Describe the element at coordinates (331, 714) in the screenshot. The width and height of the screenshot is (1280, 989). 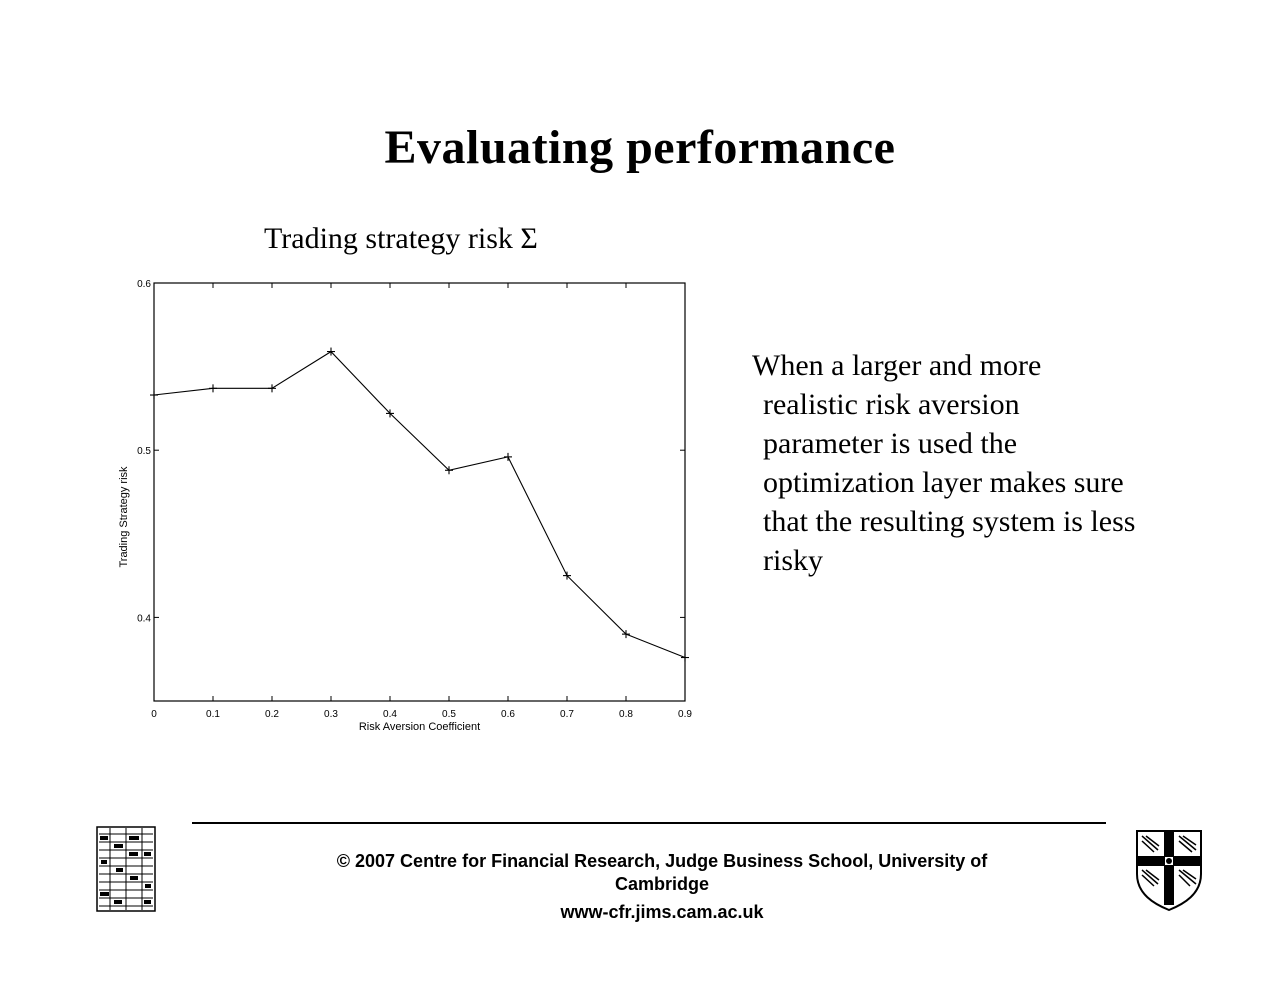
I see `x-tick-label: 0.3` at that location.